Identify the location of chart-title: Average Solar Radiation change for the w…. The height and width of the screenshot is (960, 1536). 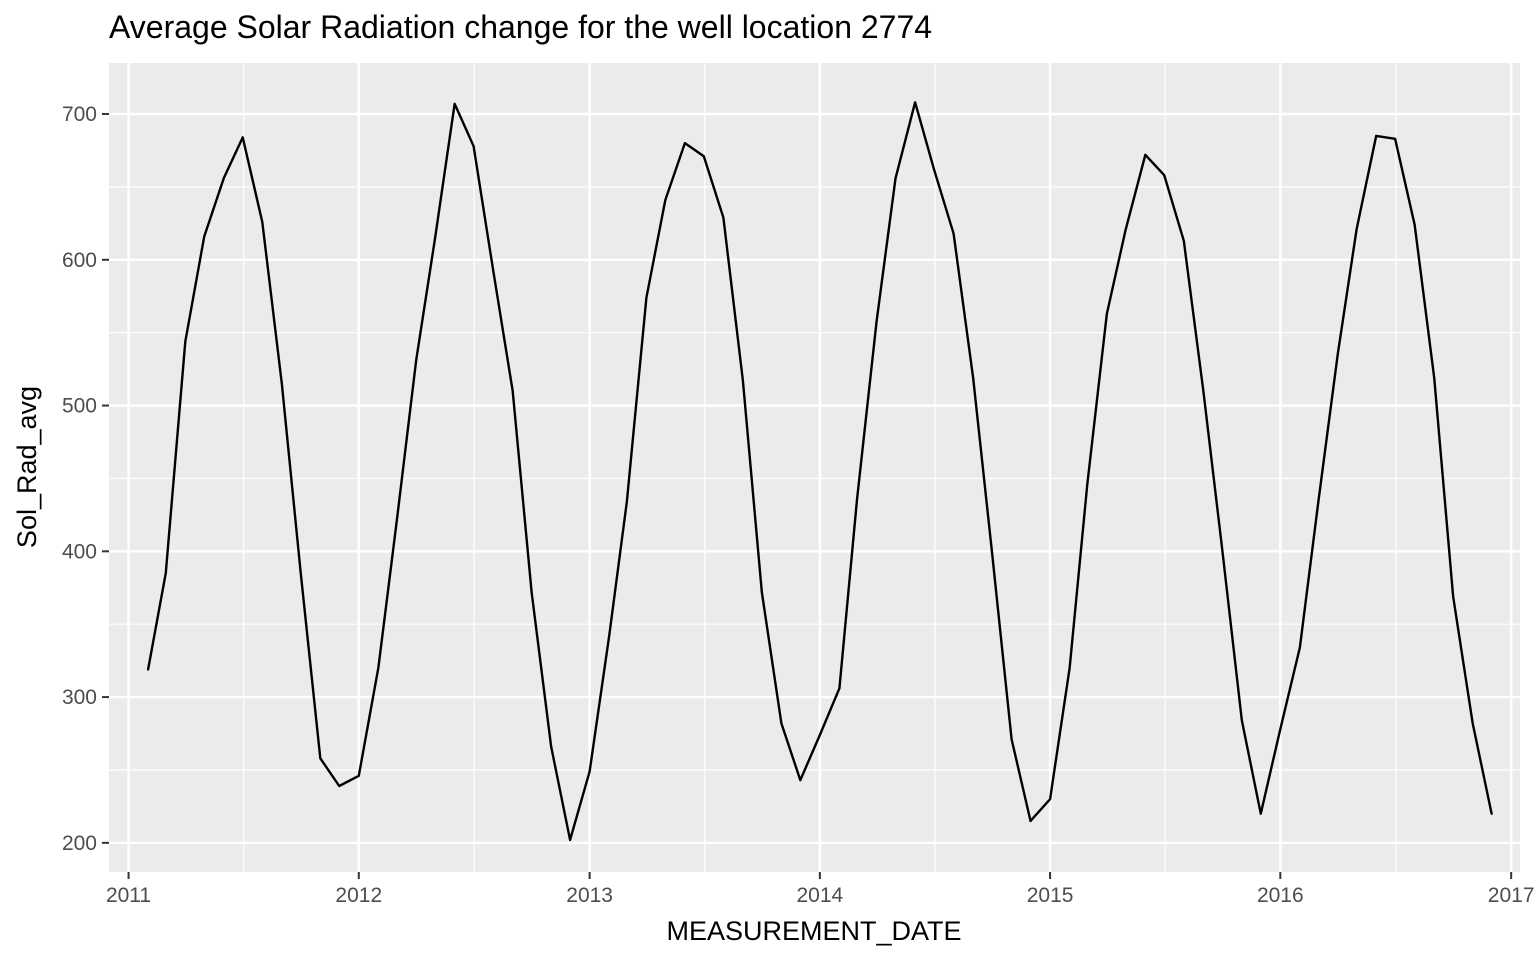
(520, 27).